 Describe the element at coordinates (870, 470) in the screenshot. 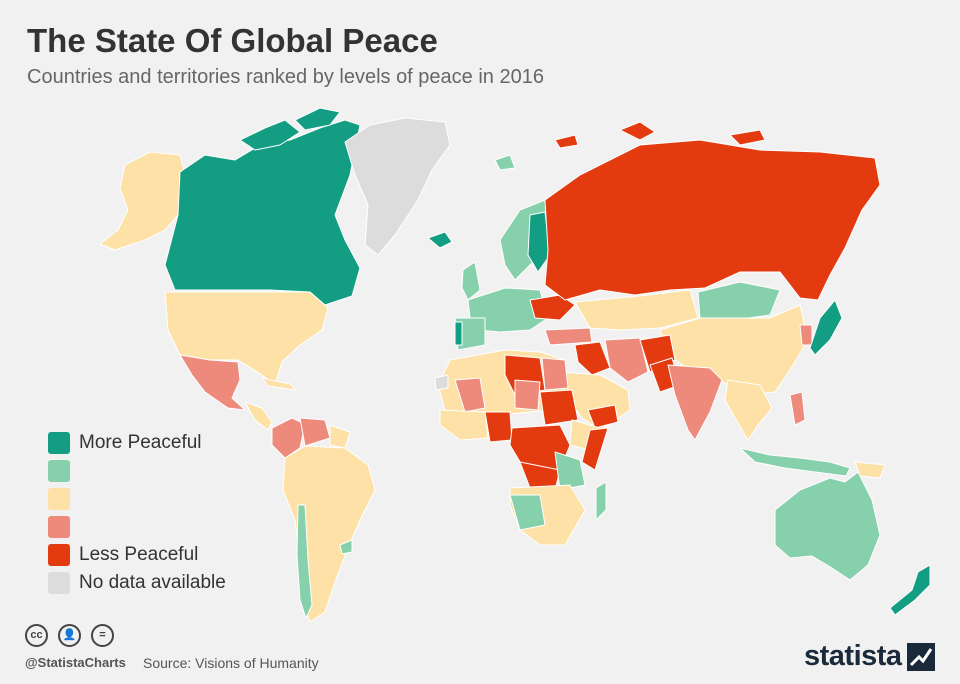

I see `region-png` at that location.